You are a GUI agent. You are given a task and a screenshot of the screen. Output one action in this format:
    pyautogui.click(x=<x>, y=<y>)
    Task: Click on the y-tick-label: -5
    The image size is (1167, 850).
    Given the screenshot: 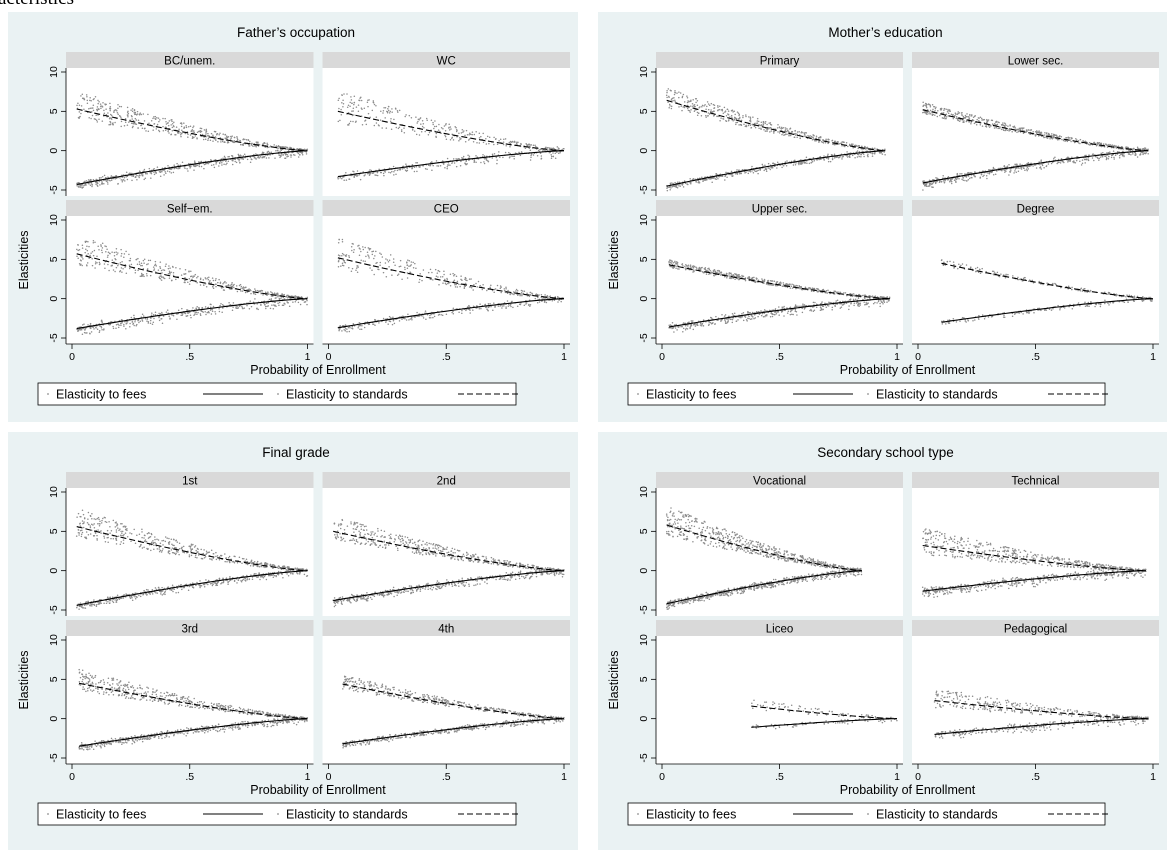 What is the action you would take?
    pyautogui.click(x=54, y=189)
    